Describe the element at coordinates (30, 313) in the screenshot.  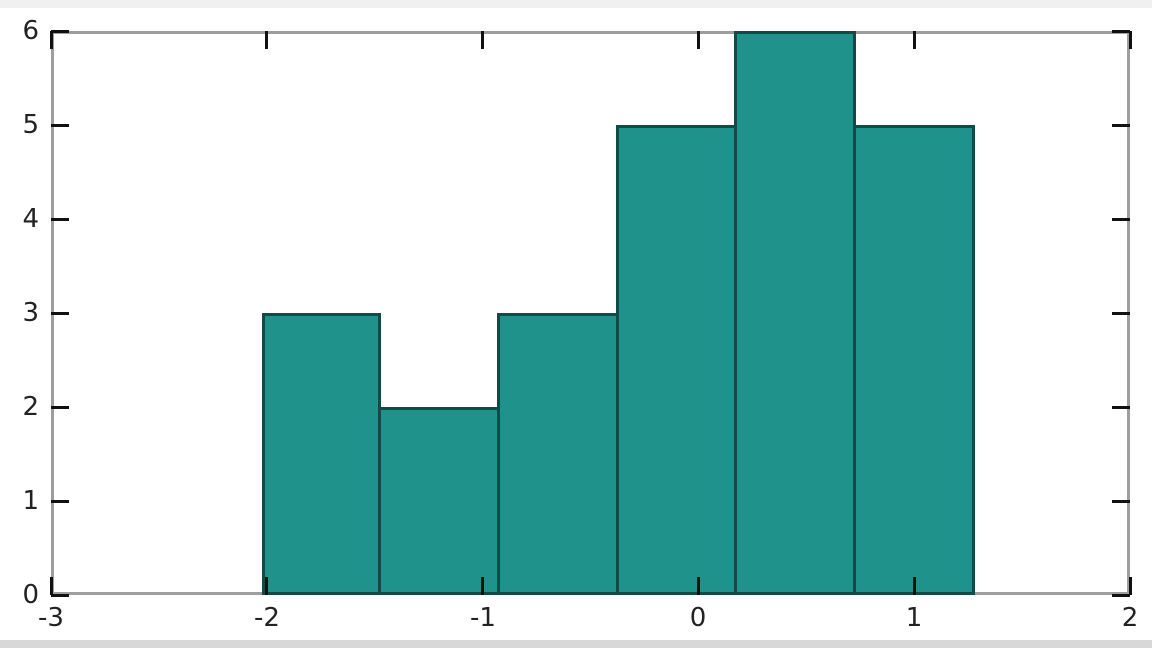
I see `y-tick-label: 3` at that location.